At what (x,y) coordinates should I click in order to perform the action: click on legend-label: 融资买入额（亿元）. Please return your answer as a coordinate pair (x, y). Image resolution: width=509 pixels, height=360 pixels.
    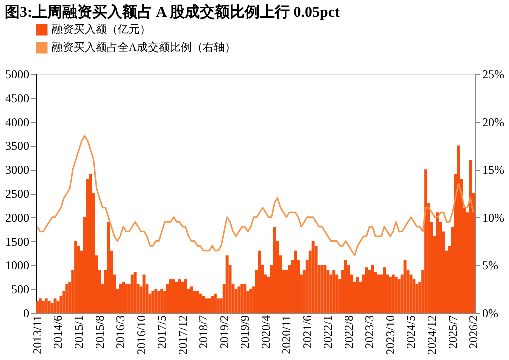
    Looking at the image, I should click on (101, 29).